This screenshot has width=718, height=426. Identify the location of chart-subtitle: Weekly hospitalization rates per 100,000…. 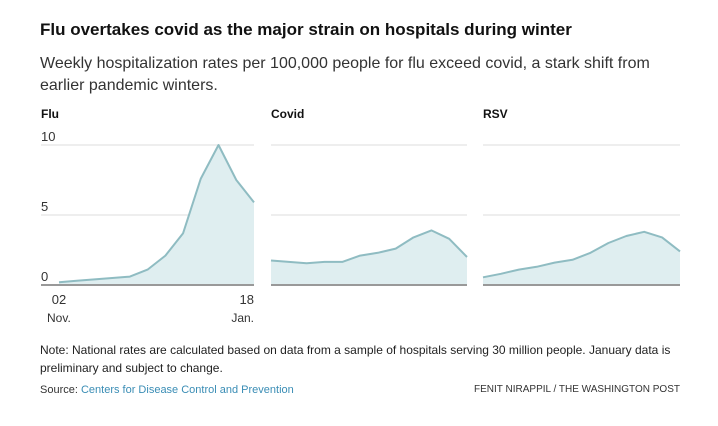
(345, 74).